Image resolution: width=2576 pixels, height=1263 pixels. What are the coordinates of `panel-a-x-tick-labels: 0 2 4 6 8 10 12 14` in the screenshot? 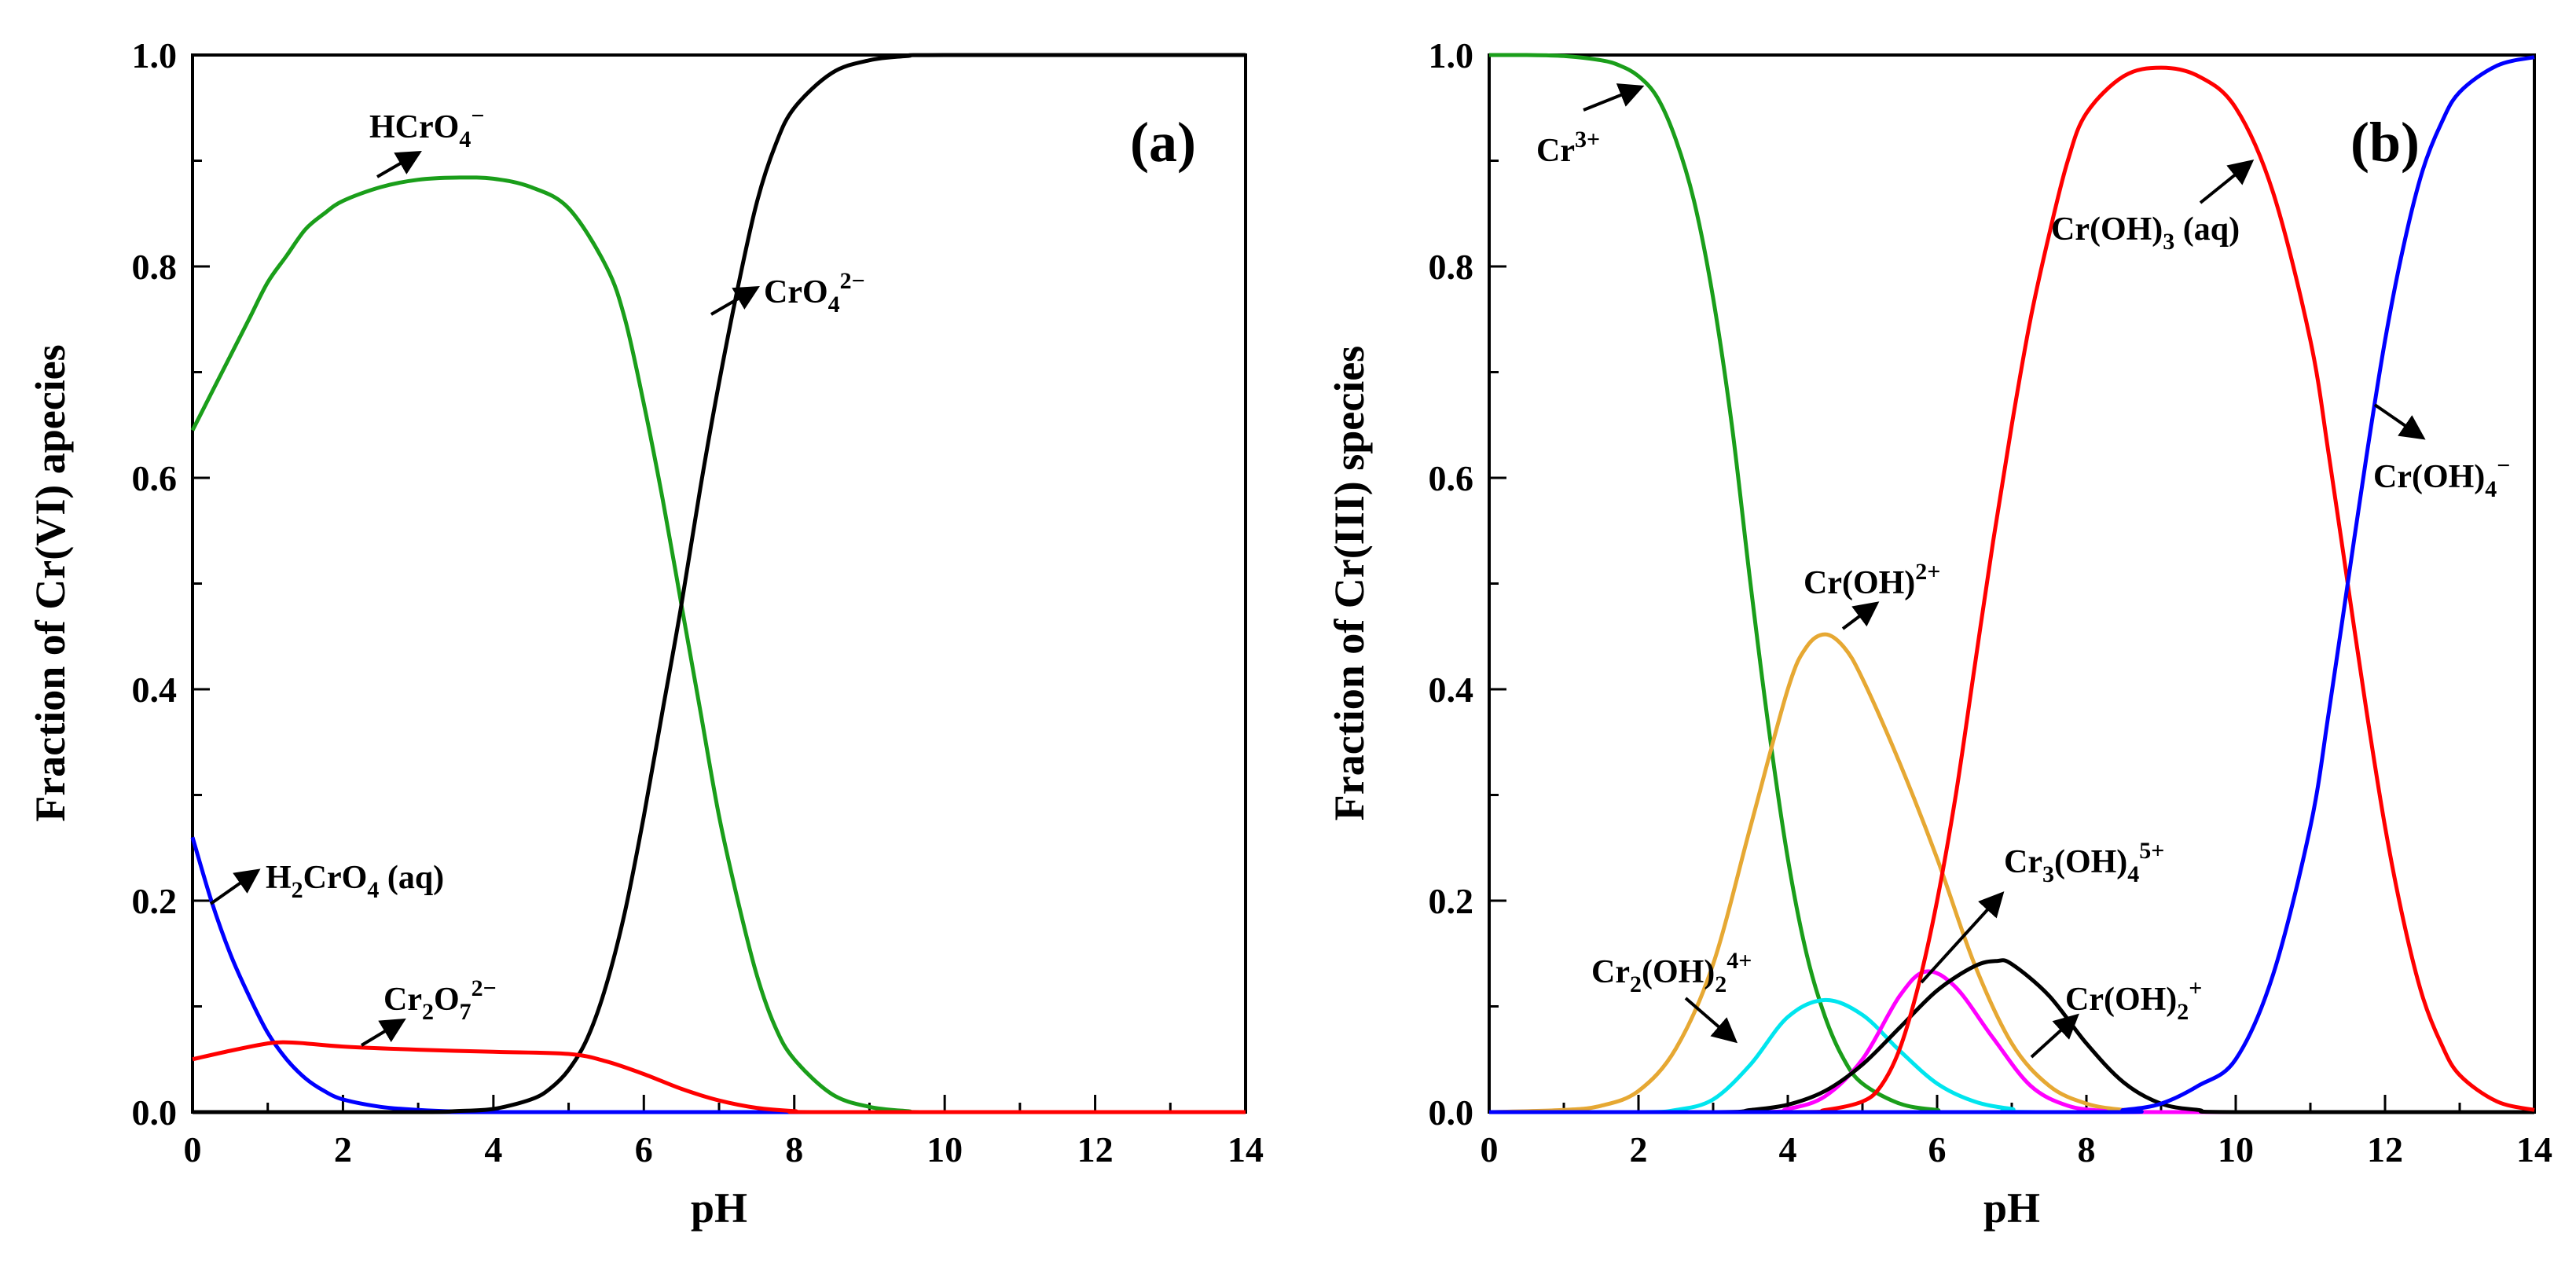 It's located at (724, 1149).